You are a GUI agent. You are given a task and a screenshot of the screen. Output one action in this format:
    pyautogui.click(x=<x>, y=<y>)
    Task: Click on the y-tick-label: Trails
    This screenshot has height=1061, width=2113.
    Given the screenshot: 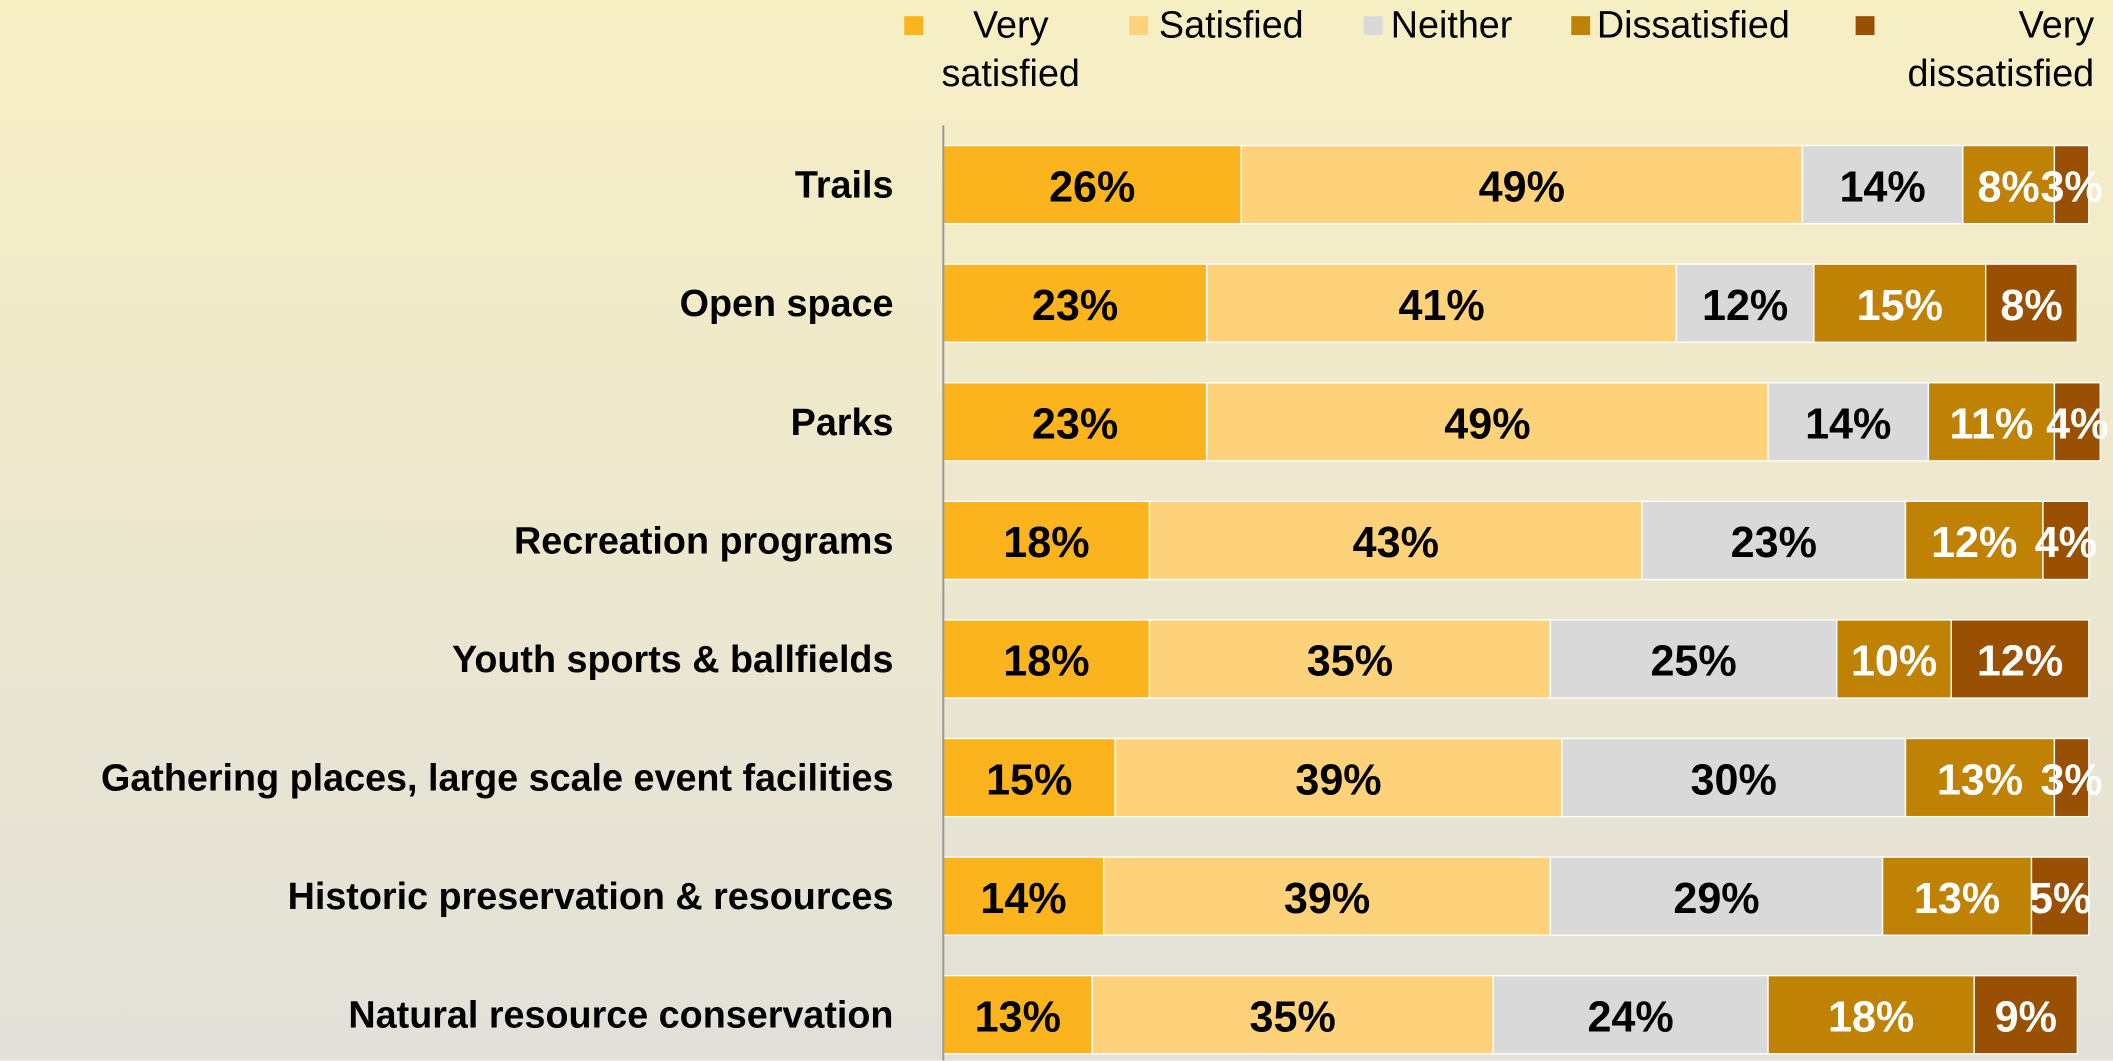 What is the action you would take?
    pyautogui.click(x=844, y=185)
    